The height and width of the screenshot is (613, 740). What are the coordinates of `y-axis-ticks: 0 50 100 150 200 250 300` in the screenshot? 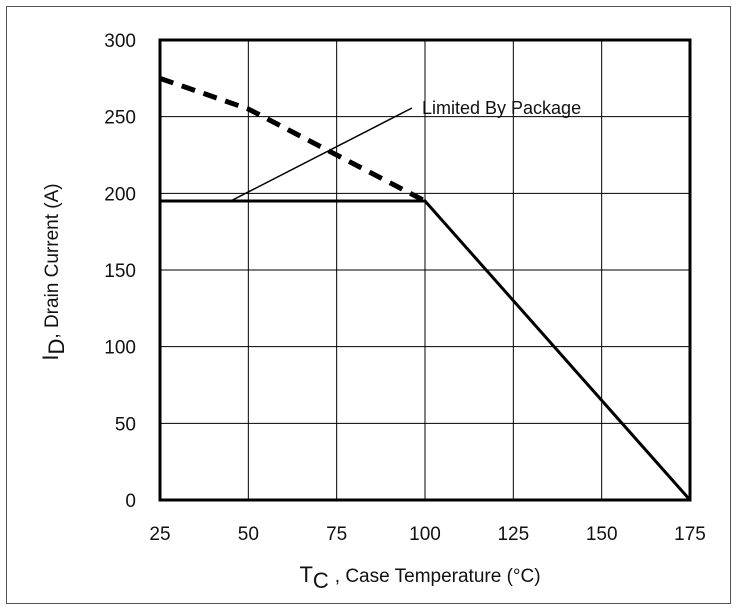 It's located at (120, 271).